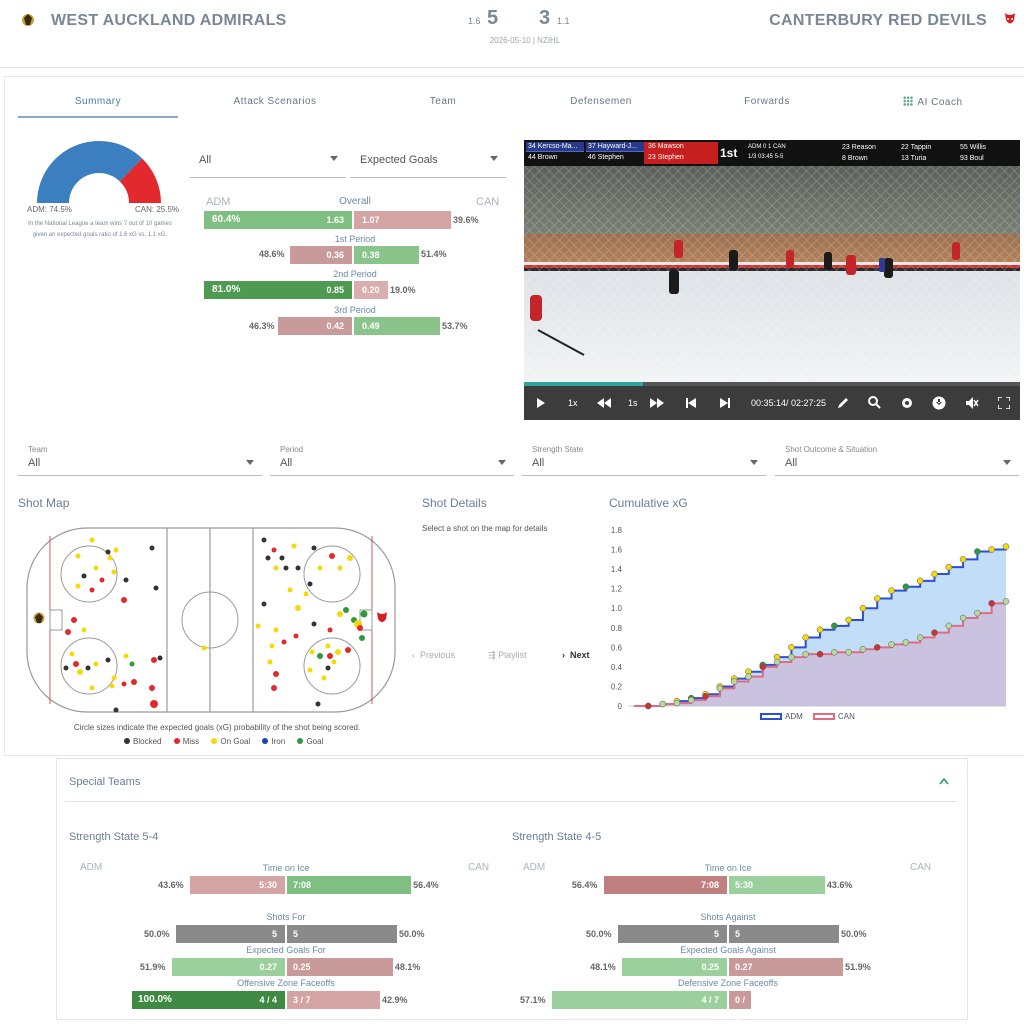 Image resolution: width=1024 pixels, height=1027 pixels. Describe the element at coordinates (209, 620) in the screenshot. I see `shot-map-rink` at that location.